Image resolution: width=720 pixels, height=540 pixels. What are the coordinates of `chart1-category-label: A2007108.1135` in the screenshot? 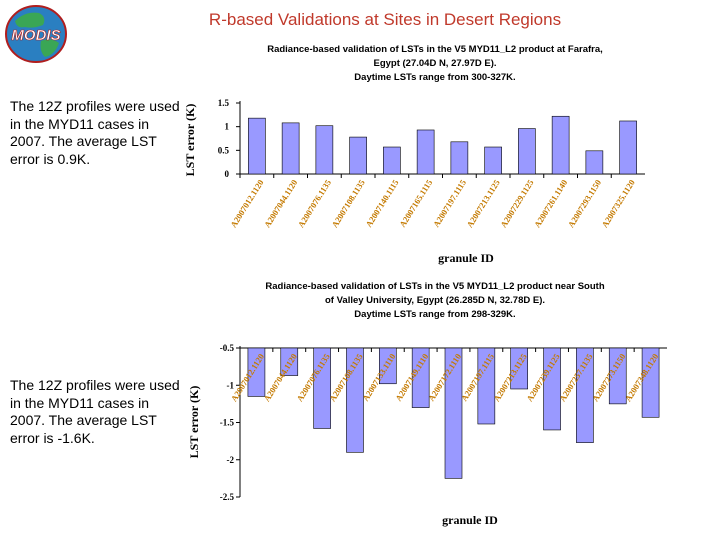 It's located at (347, 204).